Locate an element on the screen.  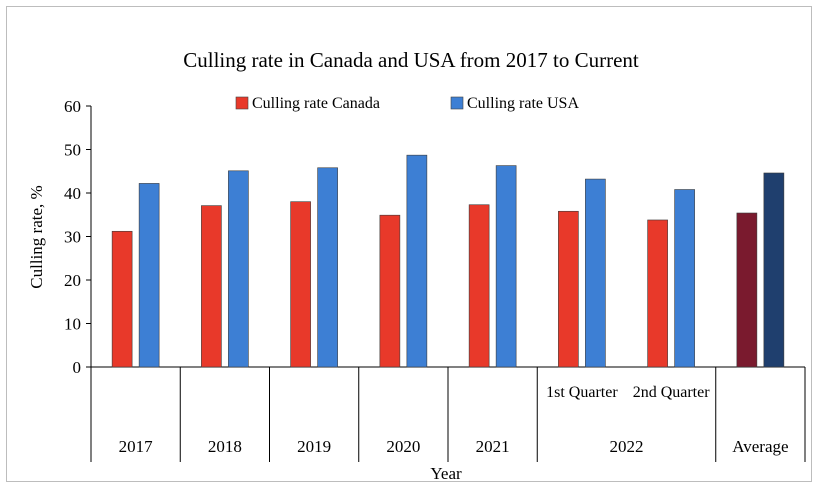
x-group-label: Average is located at coordinates (760, 446).